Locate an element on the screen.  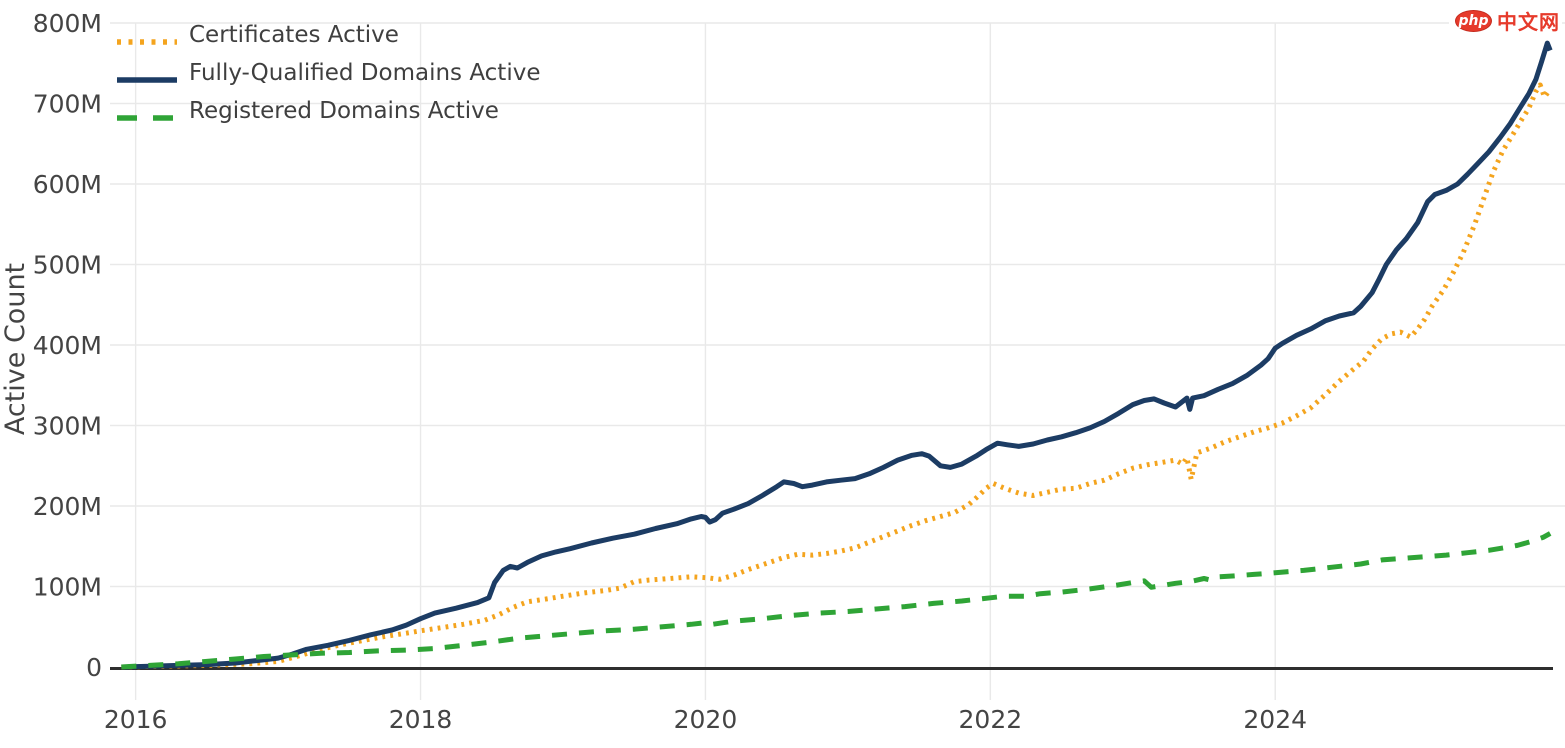
phpcn-logo: php 中文网 is located at coordinates (1505, 20).